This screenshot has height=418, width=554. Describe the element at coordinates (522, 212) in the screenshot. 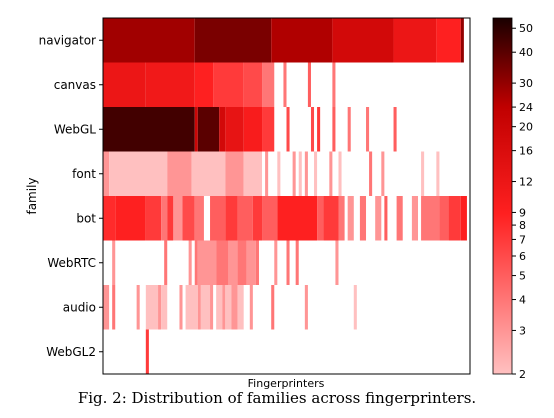

I see `colorbar-tick-label: 9` at that location.